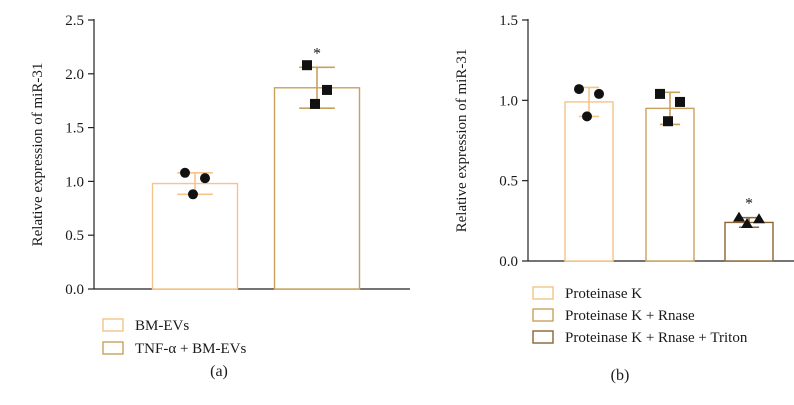 The width and height of the screenshot is (794, 405). I want to click on legend-label: Proteinase K, so click(603, 294).